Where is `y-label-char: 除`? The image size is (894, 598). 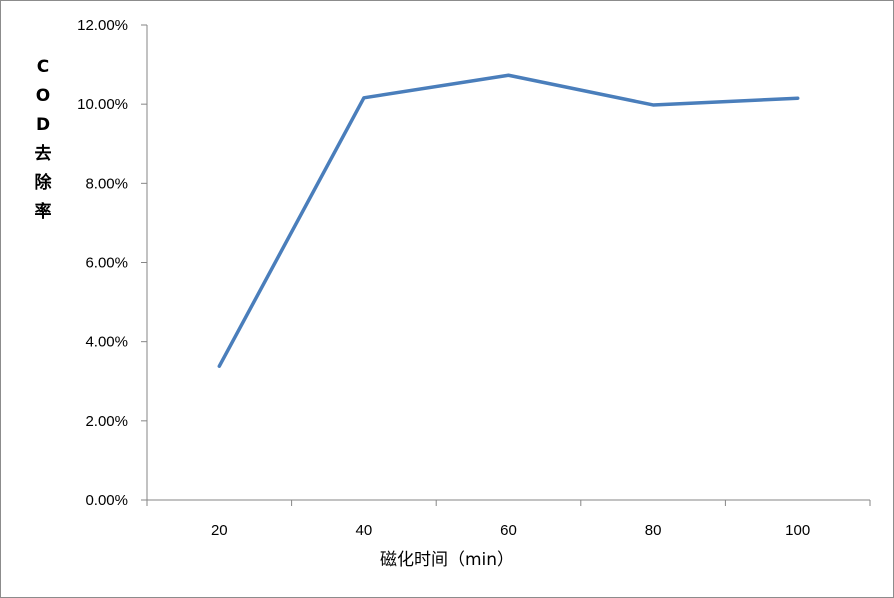 y-label-char: 除 is located at coordinates (43, 183).